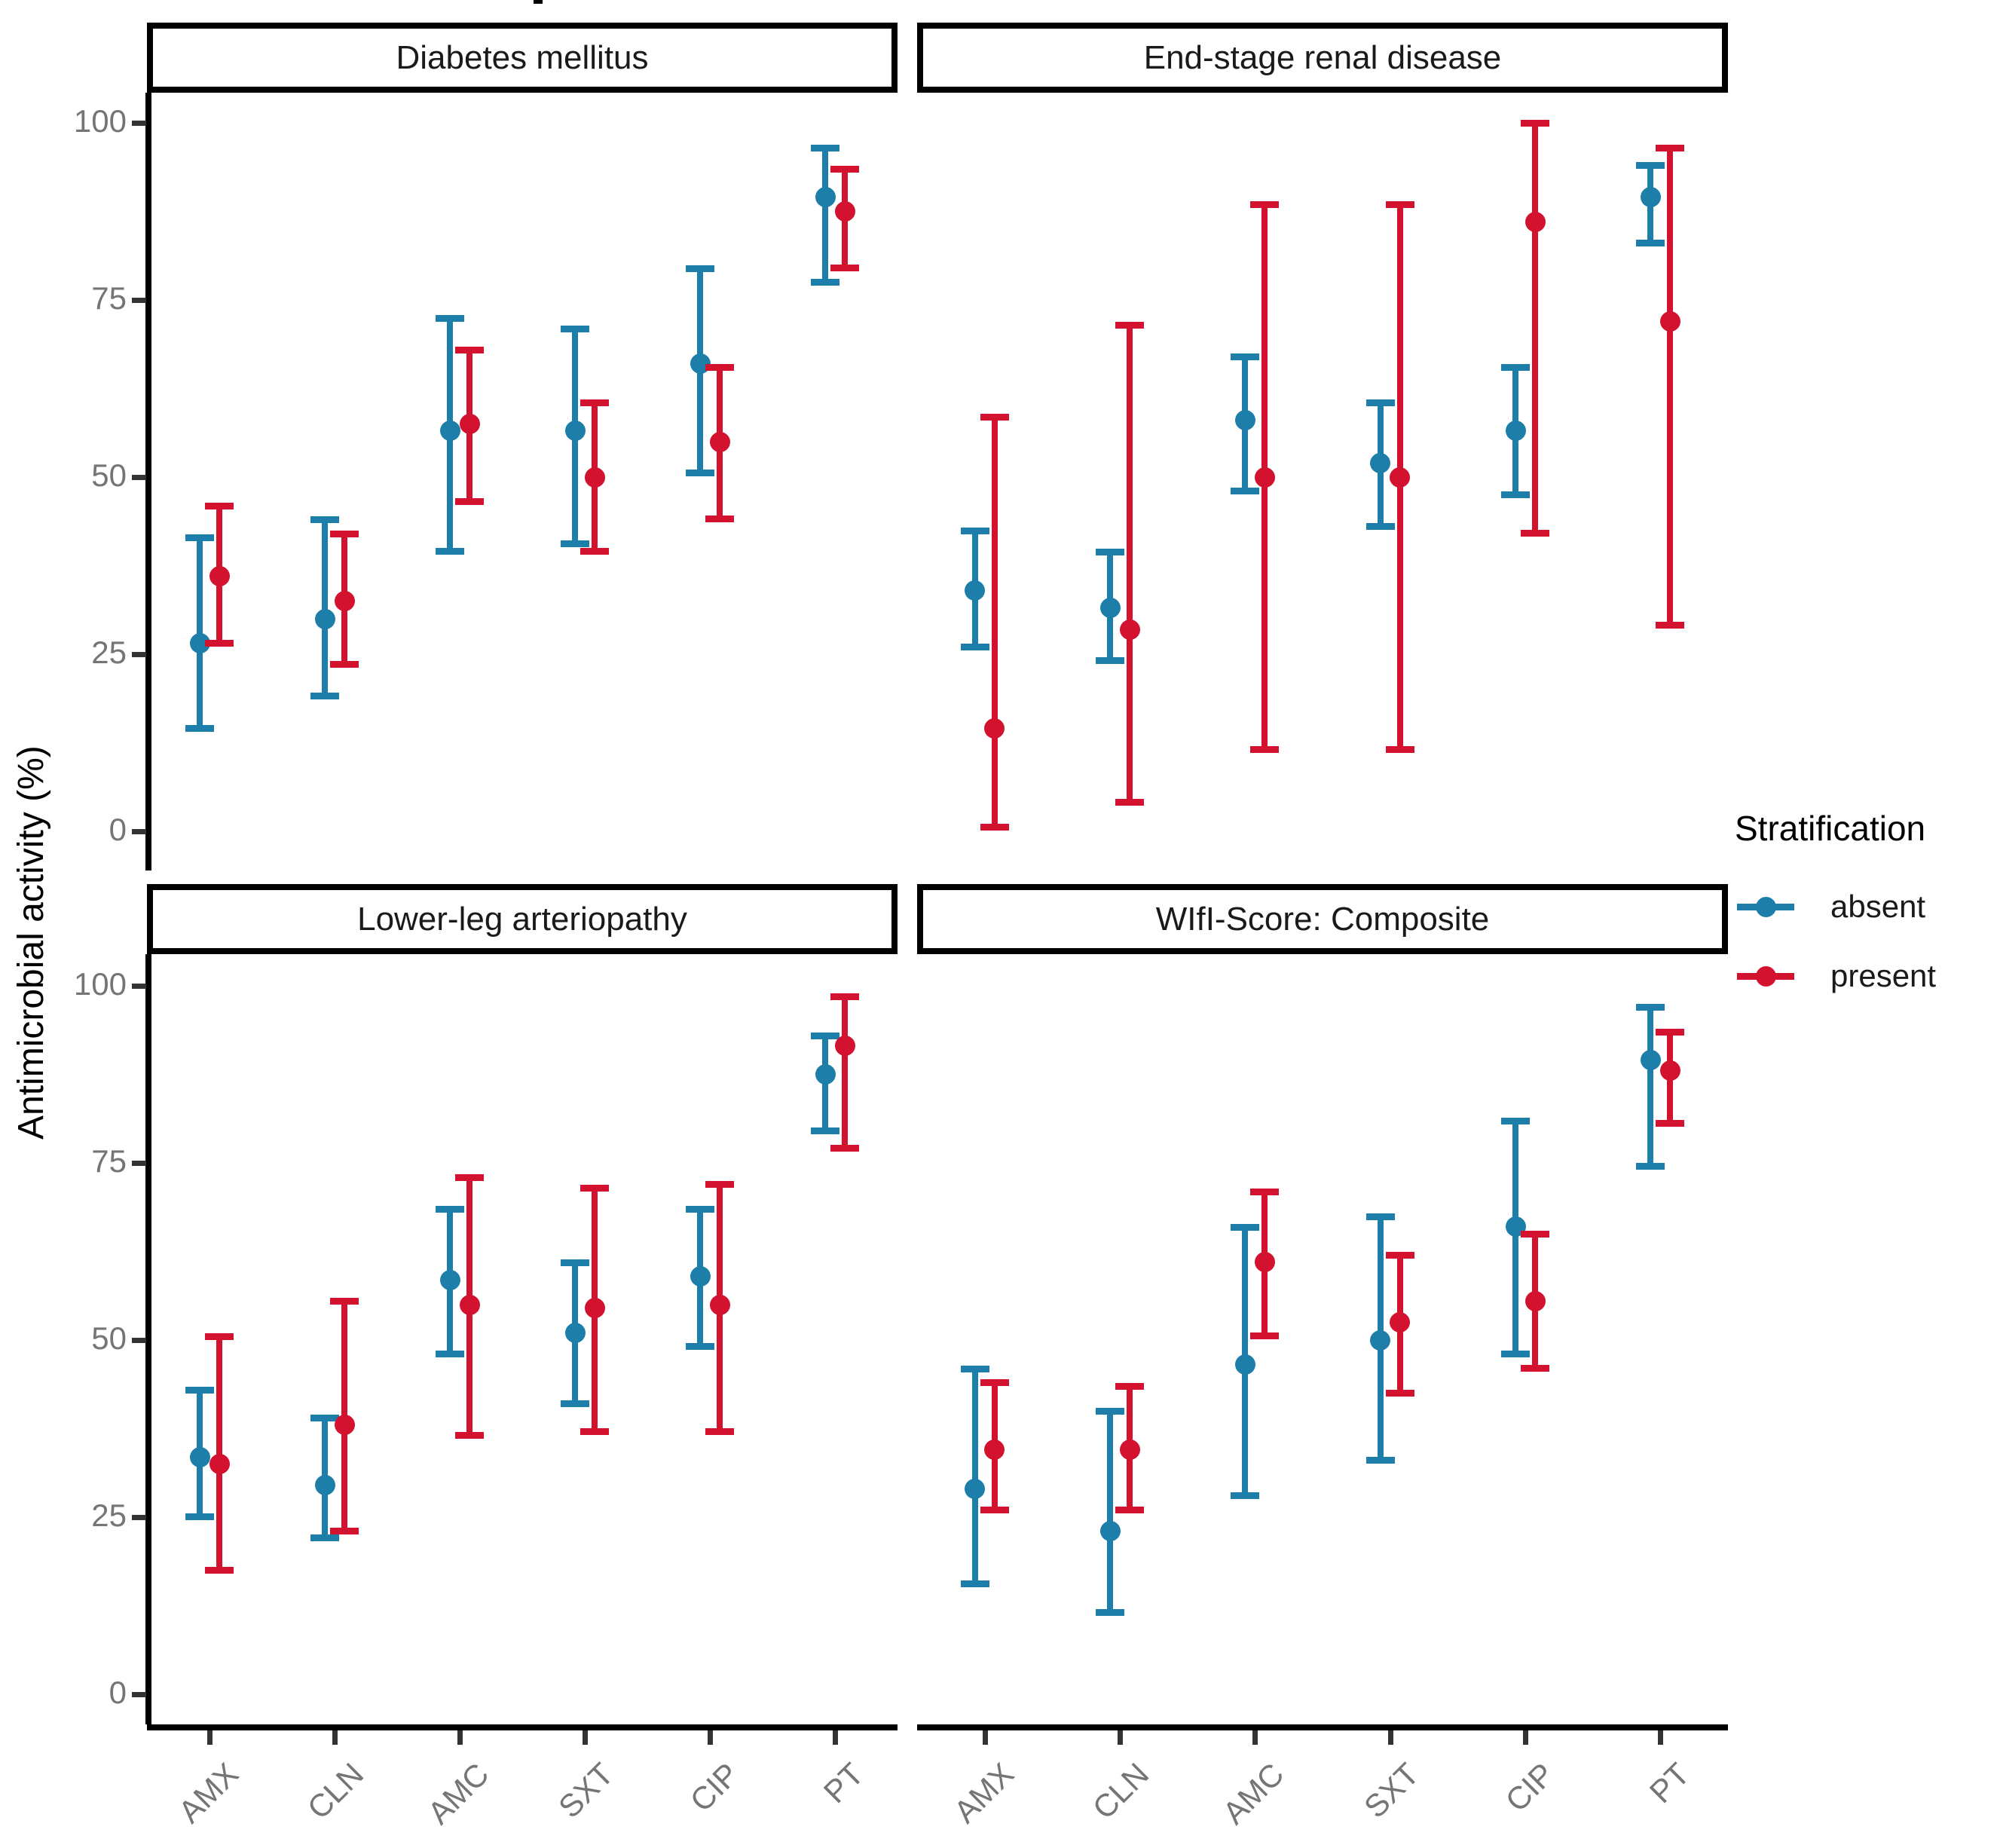  Describe the element at coordinates (983, 1793) in the screenshot. I see `x-axis-label: AMX` at that location.